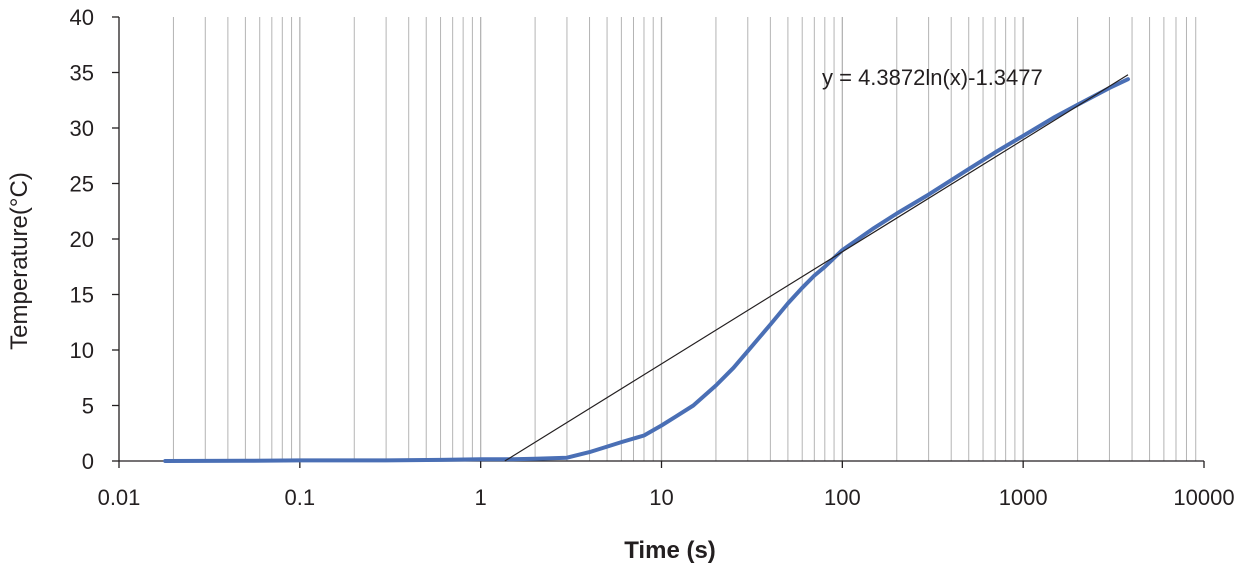  Describe the element at coordinates (932, 77) in the screenshot. I see `fit-equation-annotation: y = 4.3872ln(x)-1.3477` at that location.